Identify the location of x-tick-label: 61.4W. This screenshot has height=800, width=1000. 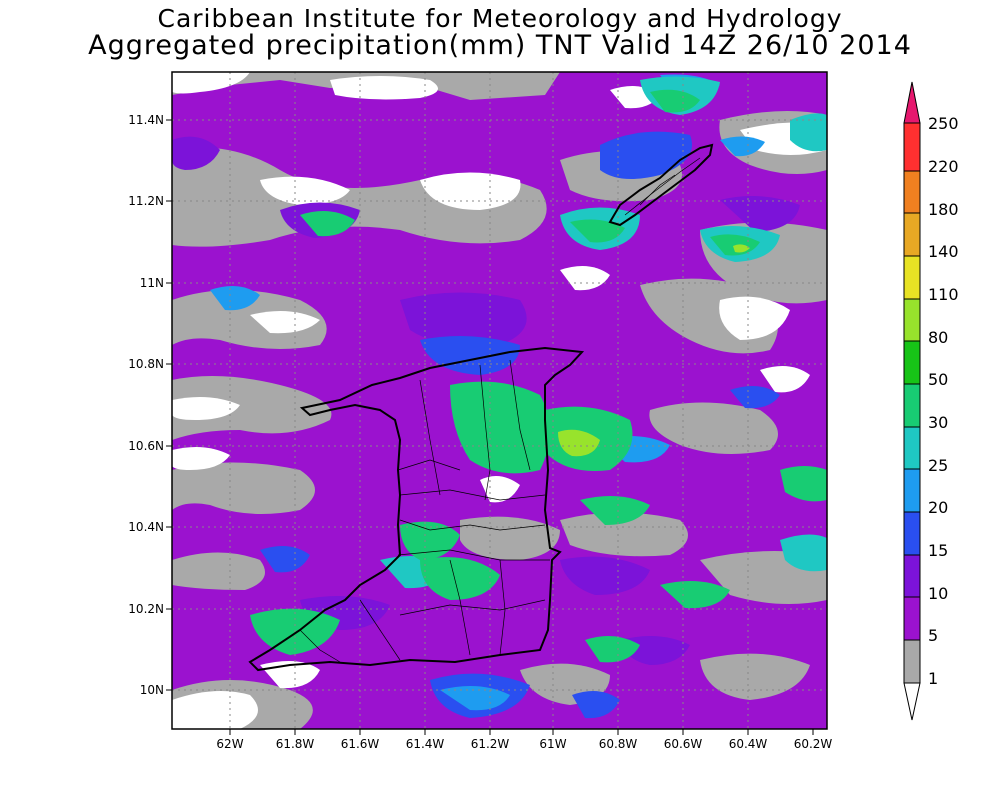
(425, 744).